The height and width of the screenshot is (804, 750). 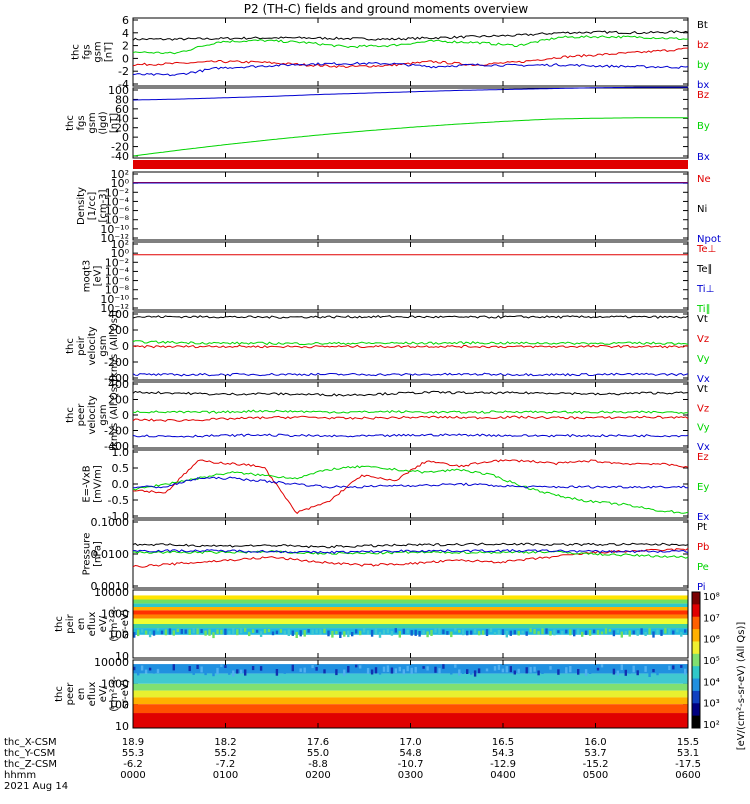 What do you see at coordinates (92, 346) in the screenshot?
I see `y-axis-label: thcpeirvelocitygsm[km/s (All Qs)]` at bounding box center [92, 346].